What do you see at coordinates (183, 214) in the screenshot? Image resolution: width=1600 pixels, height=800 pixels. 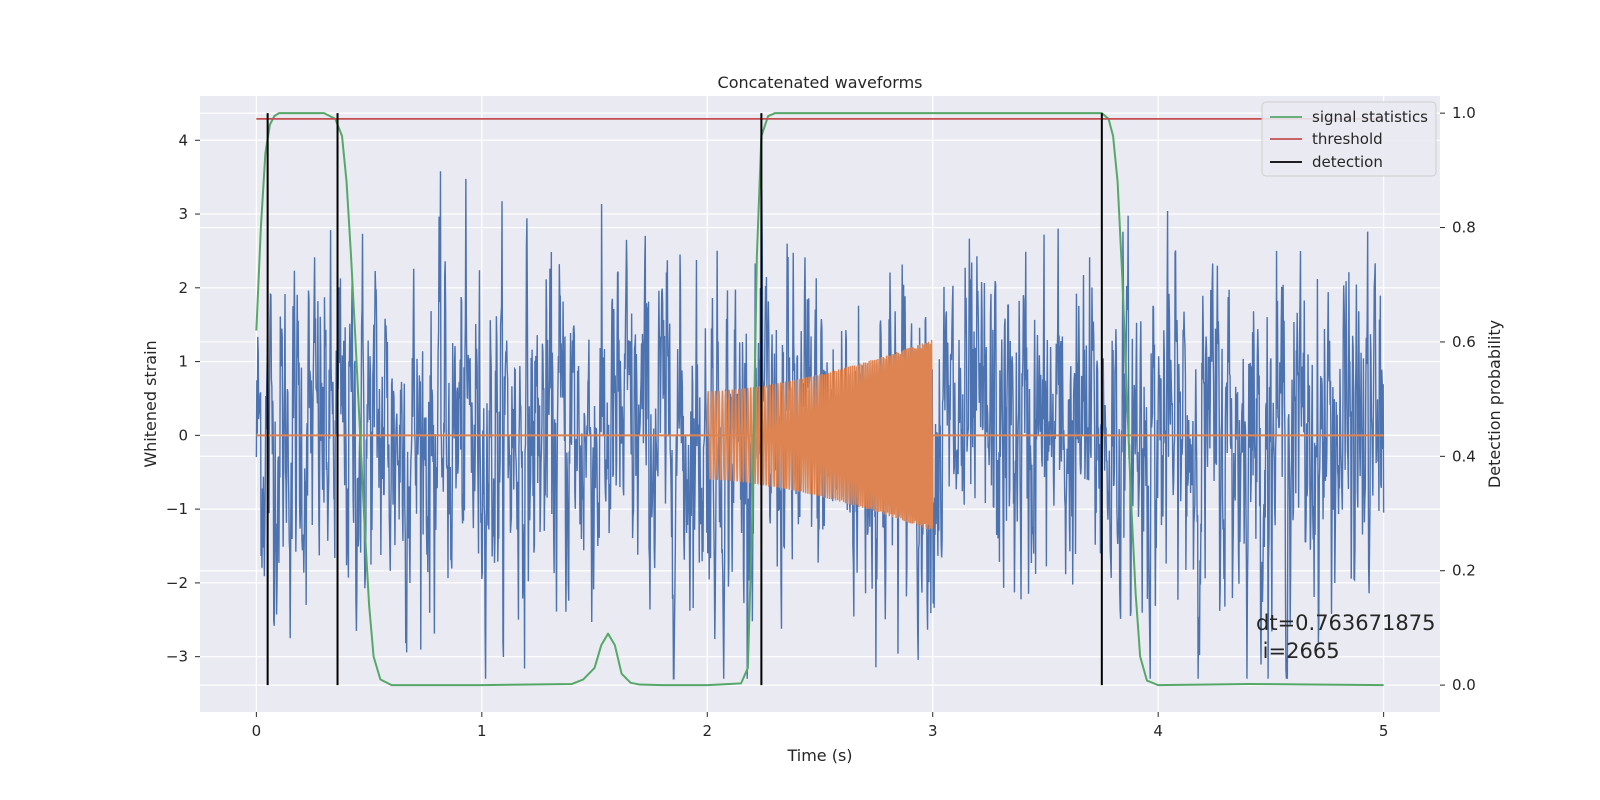 I see `y-tick-label: 3` at bounding box center [183, 214].